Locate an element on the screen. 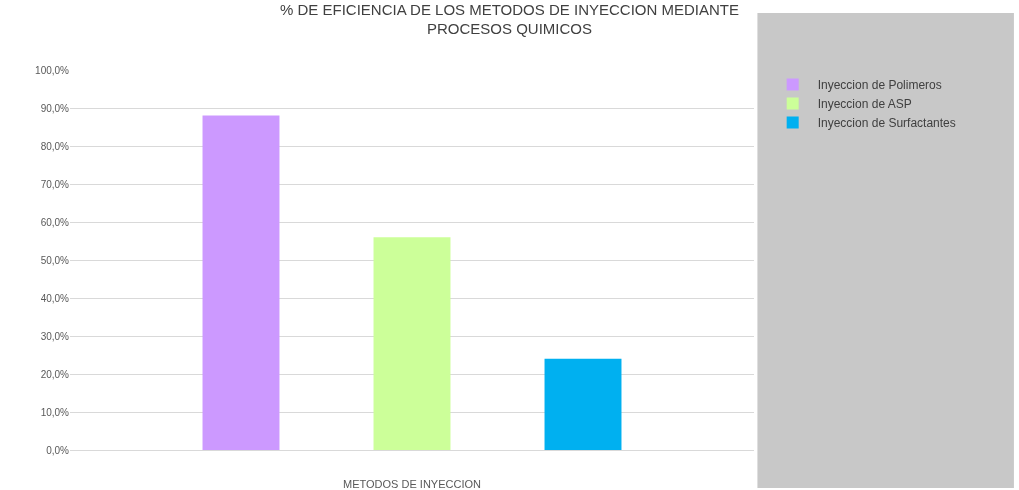 This screenshot has width=1019, height=490. legend-label: Inyeccion de Polimeros is located at coordinates (879, 85).